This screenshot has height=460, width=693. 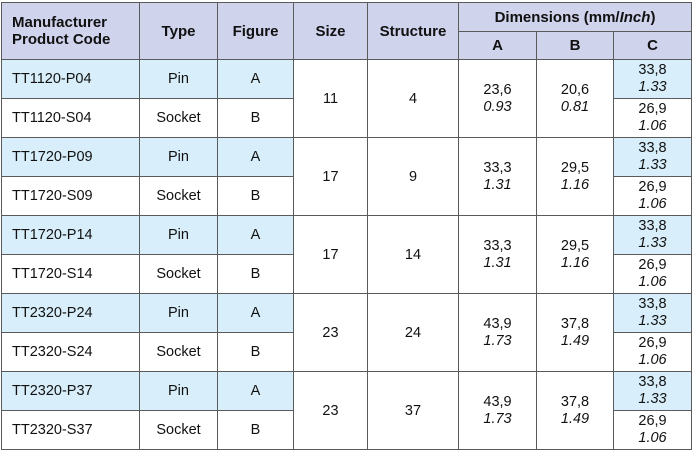 What do you see at coordinates (70, 274) in the screenshot?
I see `product-code-cell: TT1720-S14` at bounding box center [70, 274].